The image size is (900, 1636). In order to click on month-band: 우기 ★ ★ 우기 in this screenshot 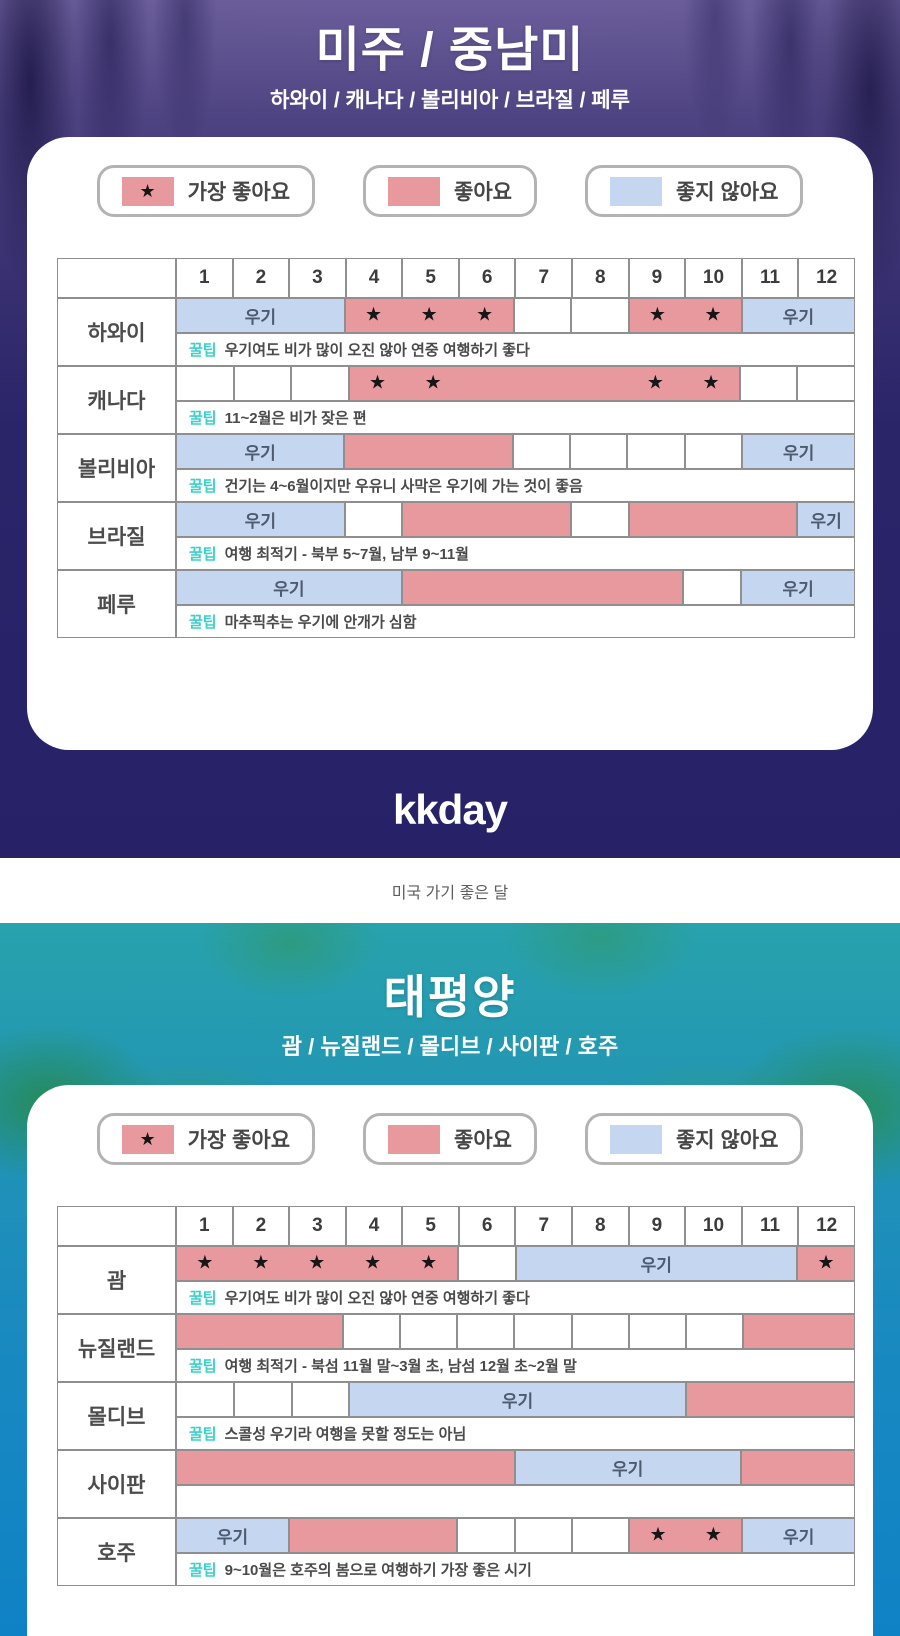, I will do `click(515, 1535)`.